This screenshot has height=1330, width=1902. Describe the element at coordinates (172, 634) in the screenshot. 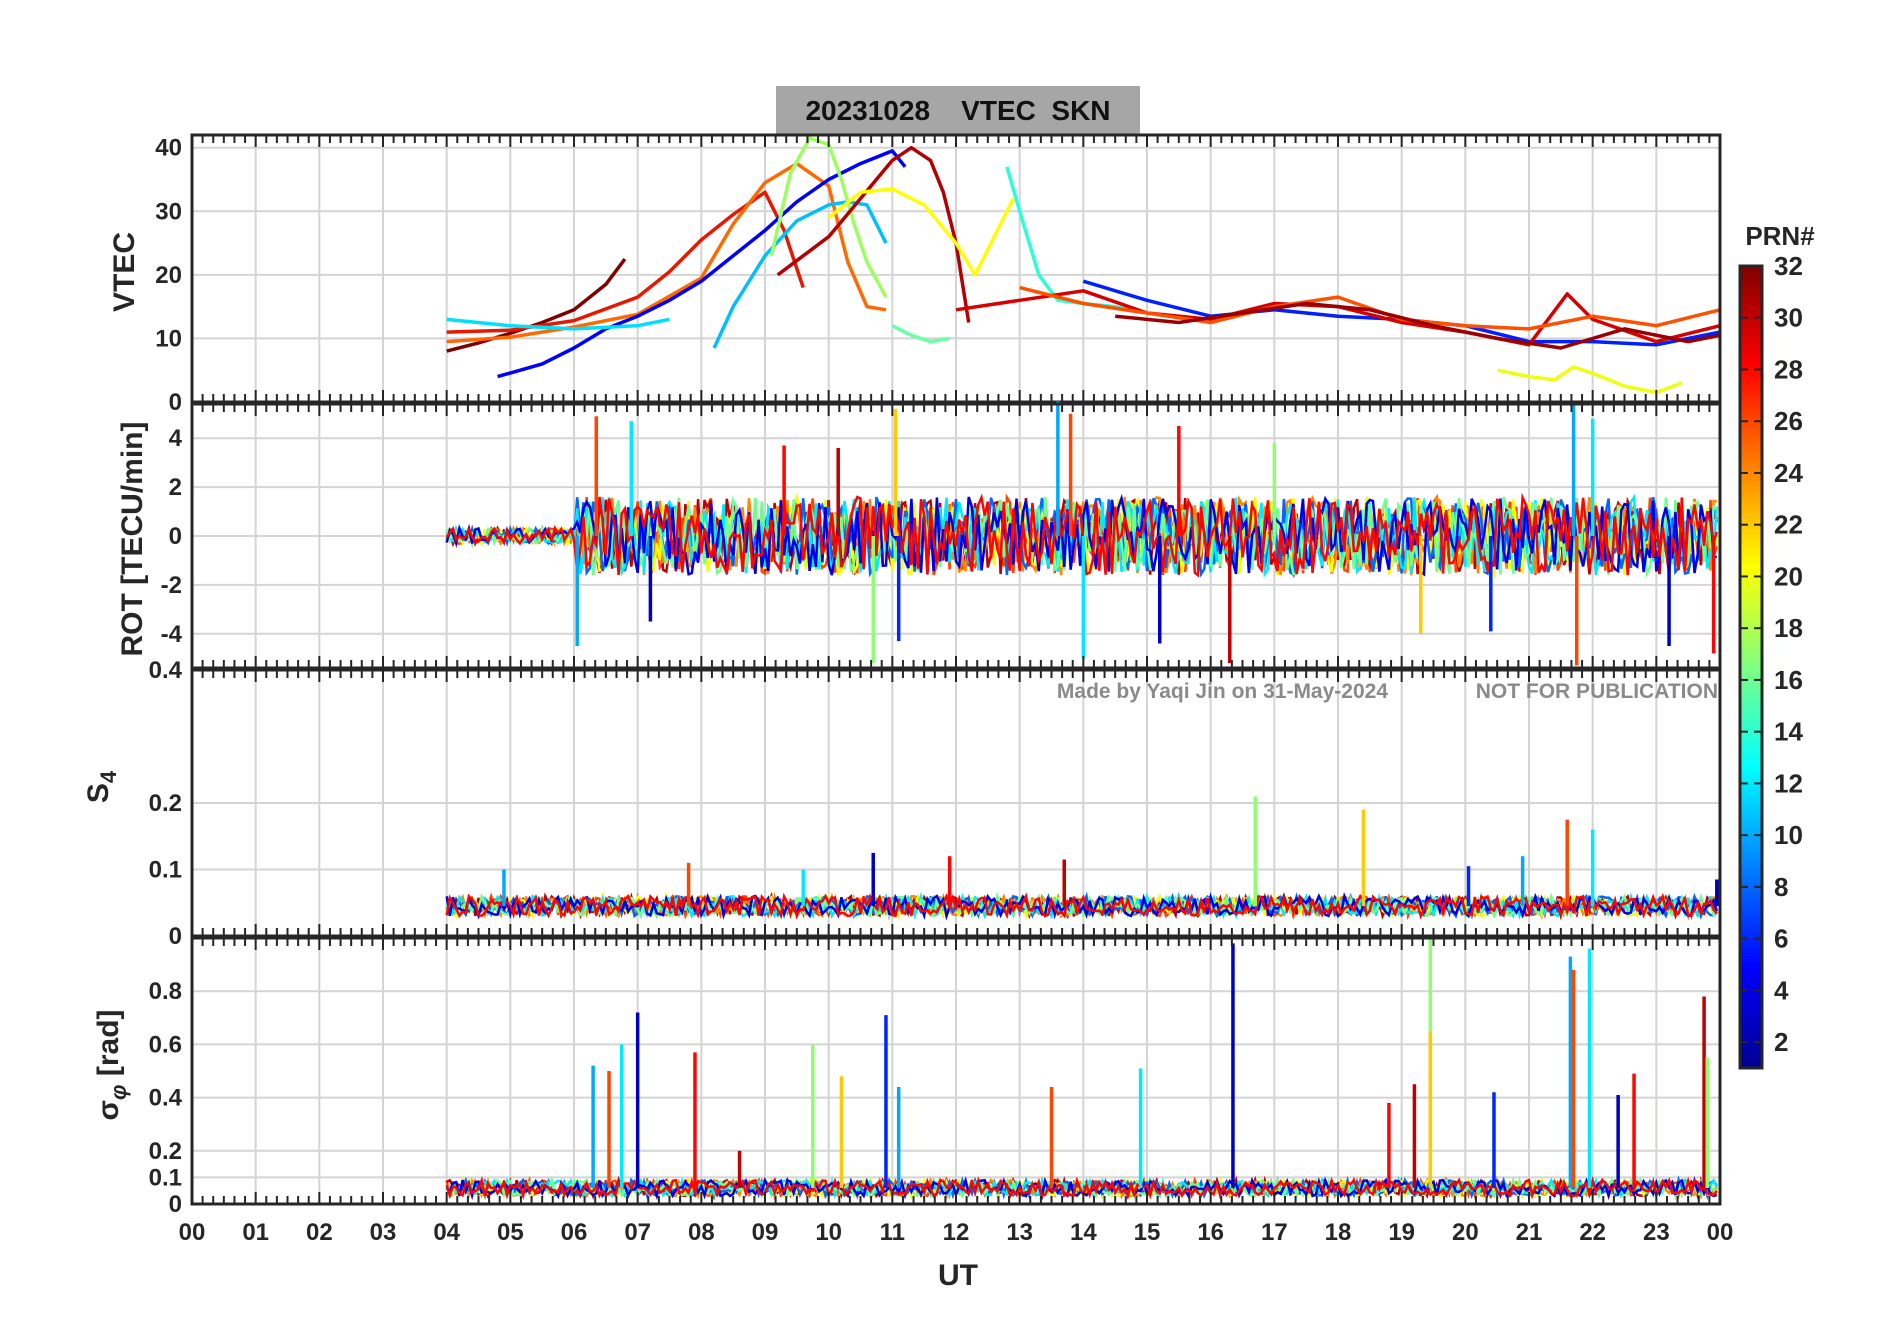

I see `y-tick-label: -4` at that location.